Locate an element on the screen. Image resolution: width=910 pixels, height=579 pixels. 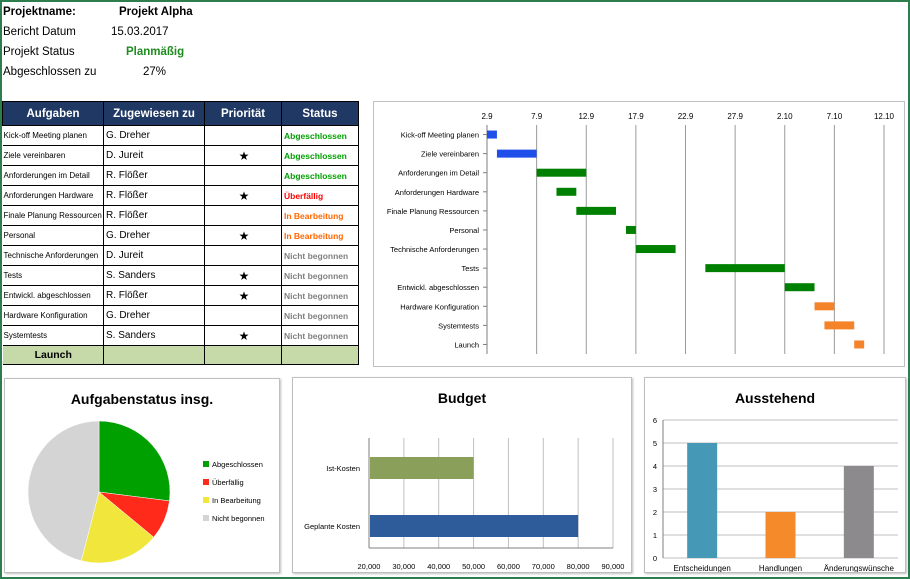
status-cell: In Bearbeitung is located at coordinates (320, 235).